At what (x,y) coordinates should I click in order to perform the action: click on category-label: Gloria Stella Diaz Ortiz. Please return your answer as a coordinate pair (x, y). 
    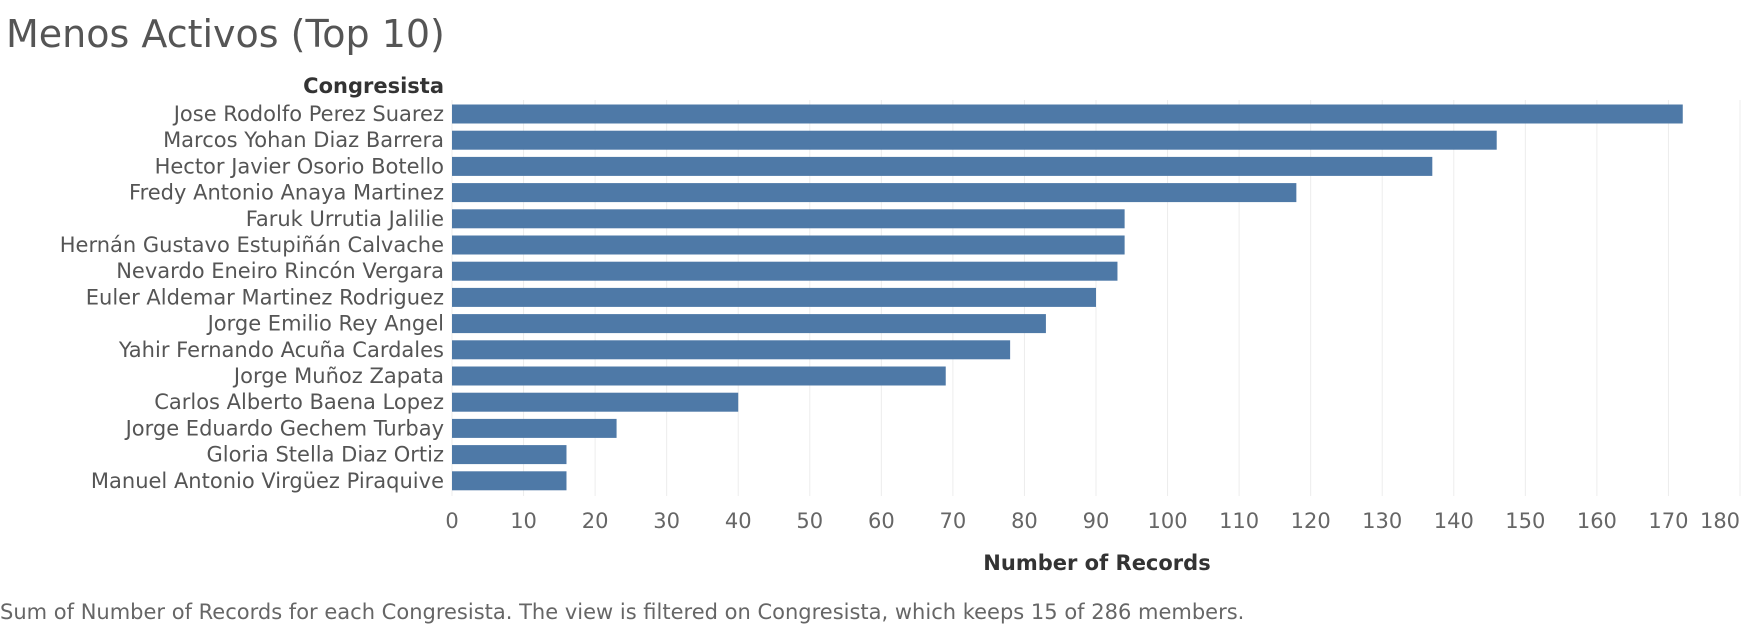
    Looking at the image, I should click on (326, 455).